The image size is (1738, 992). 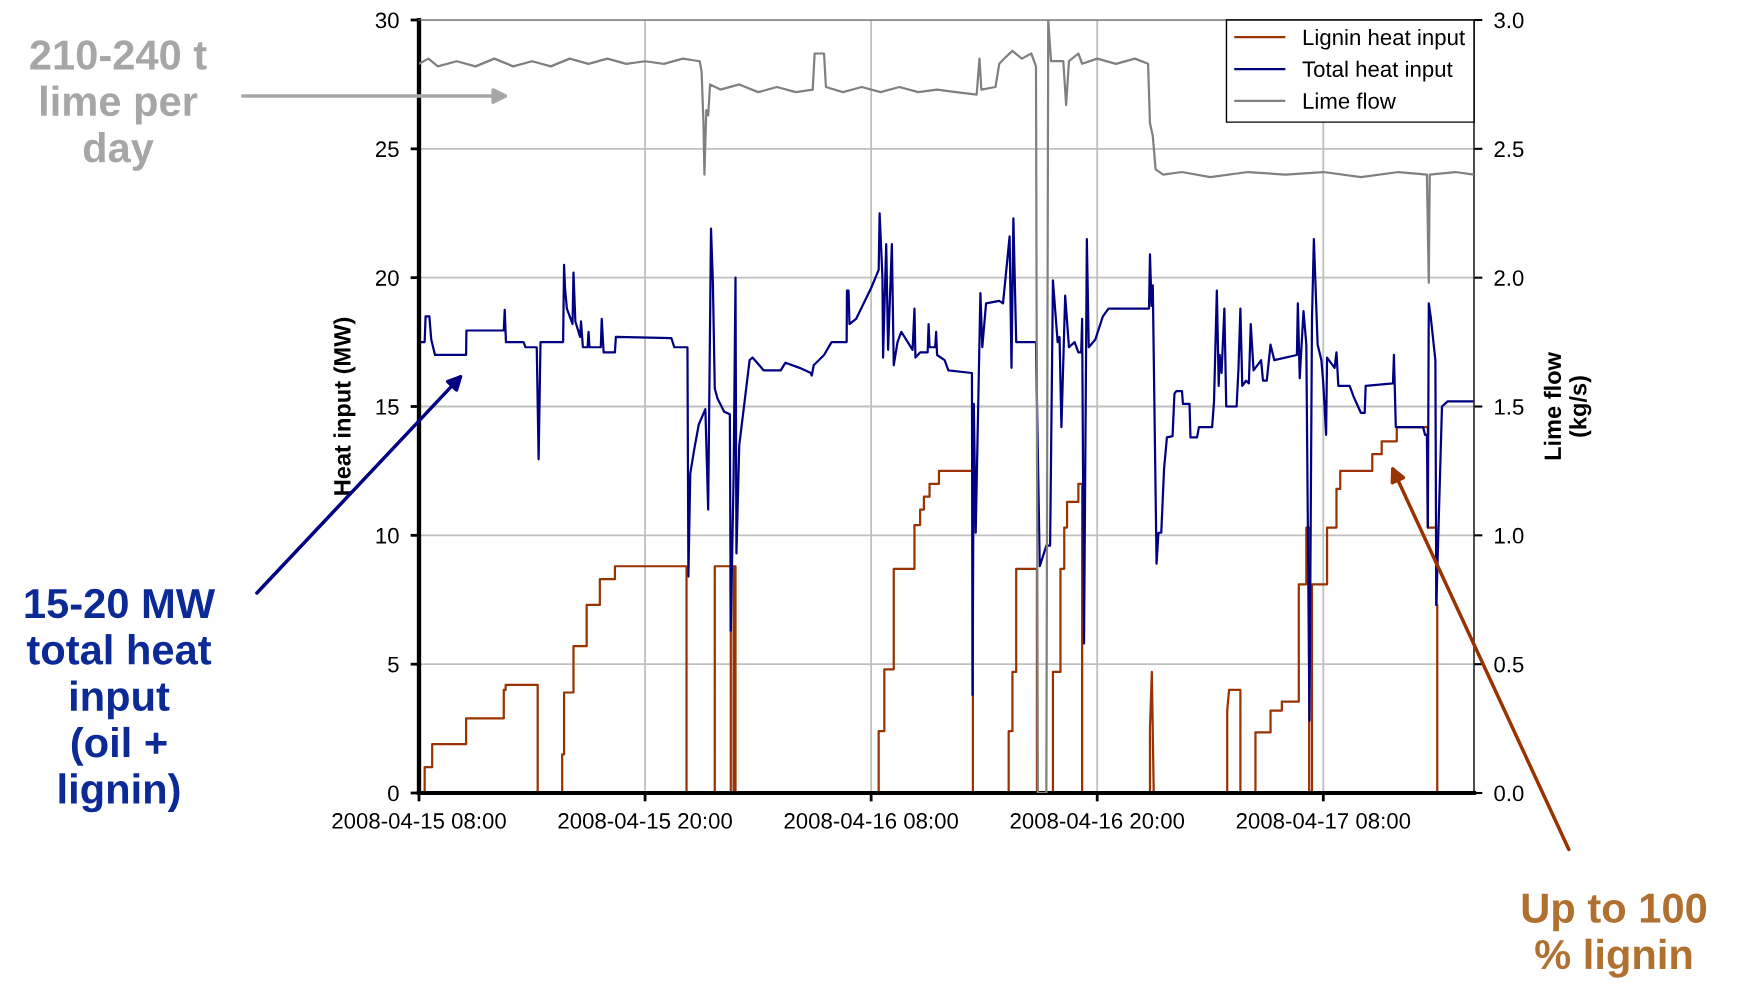 What do you see at coordinates (645, 821) in the screenshot?
I see `x-tick-label: 2008-04-15 20:00` at bounding box center [645, 821].